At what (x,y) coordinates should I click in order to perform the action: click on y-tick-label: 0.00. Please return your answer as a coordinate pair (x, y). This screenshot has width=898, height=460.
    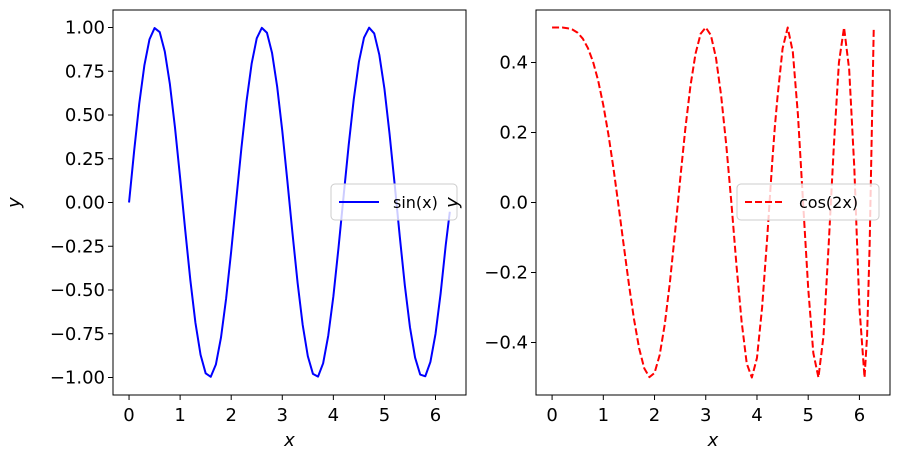
    Looking at the image, I should click on (85, 203).